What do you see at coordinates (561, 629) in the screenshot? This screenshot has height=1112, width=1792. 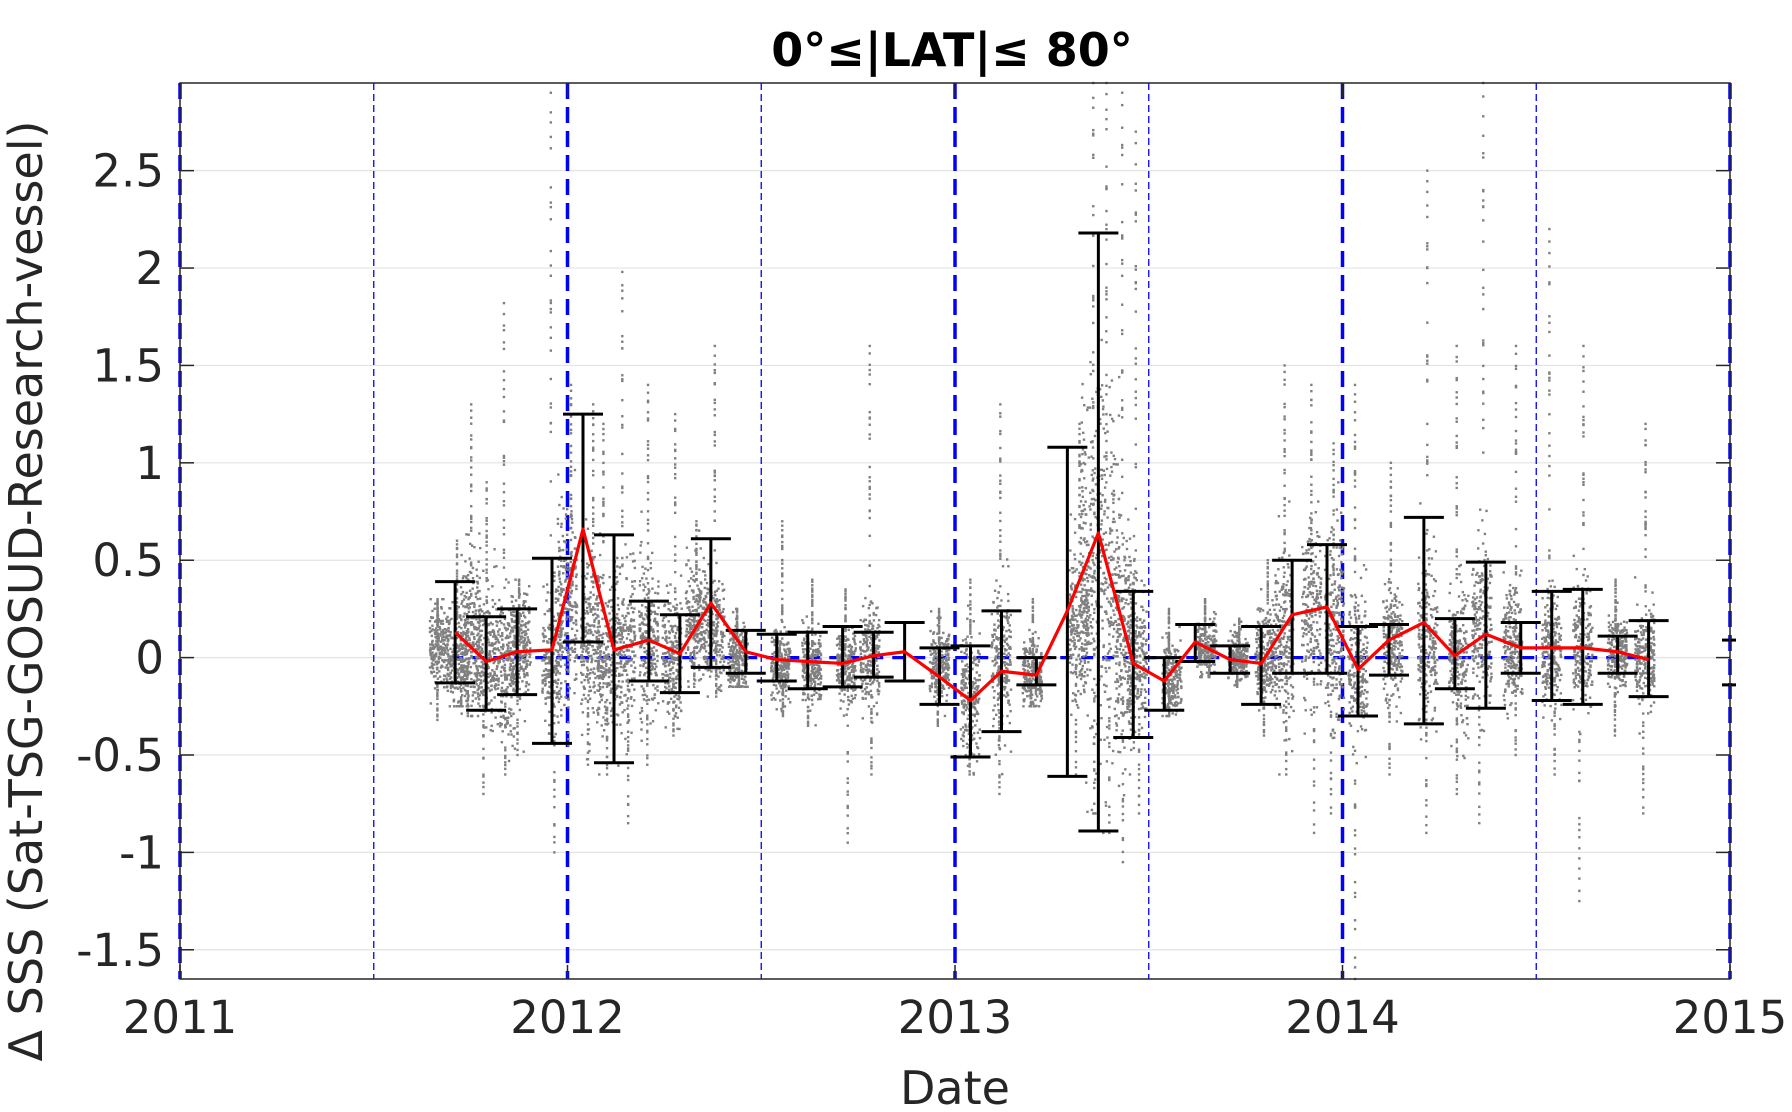 I see `scatter-point-2060` at bounding box center [561, 629].